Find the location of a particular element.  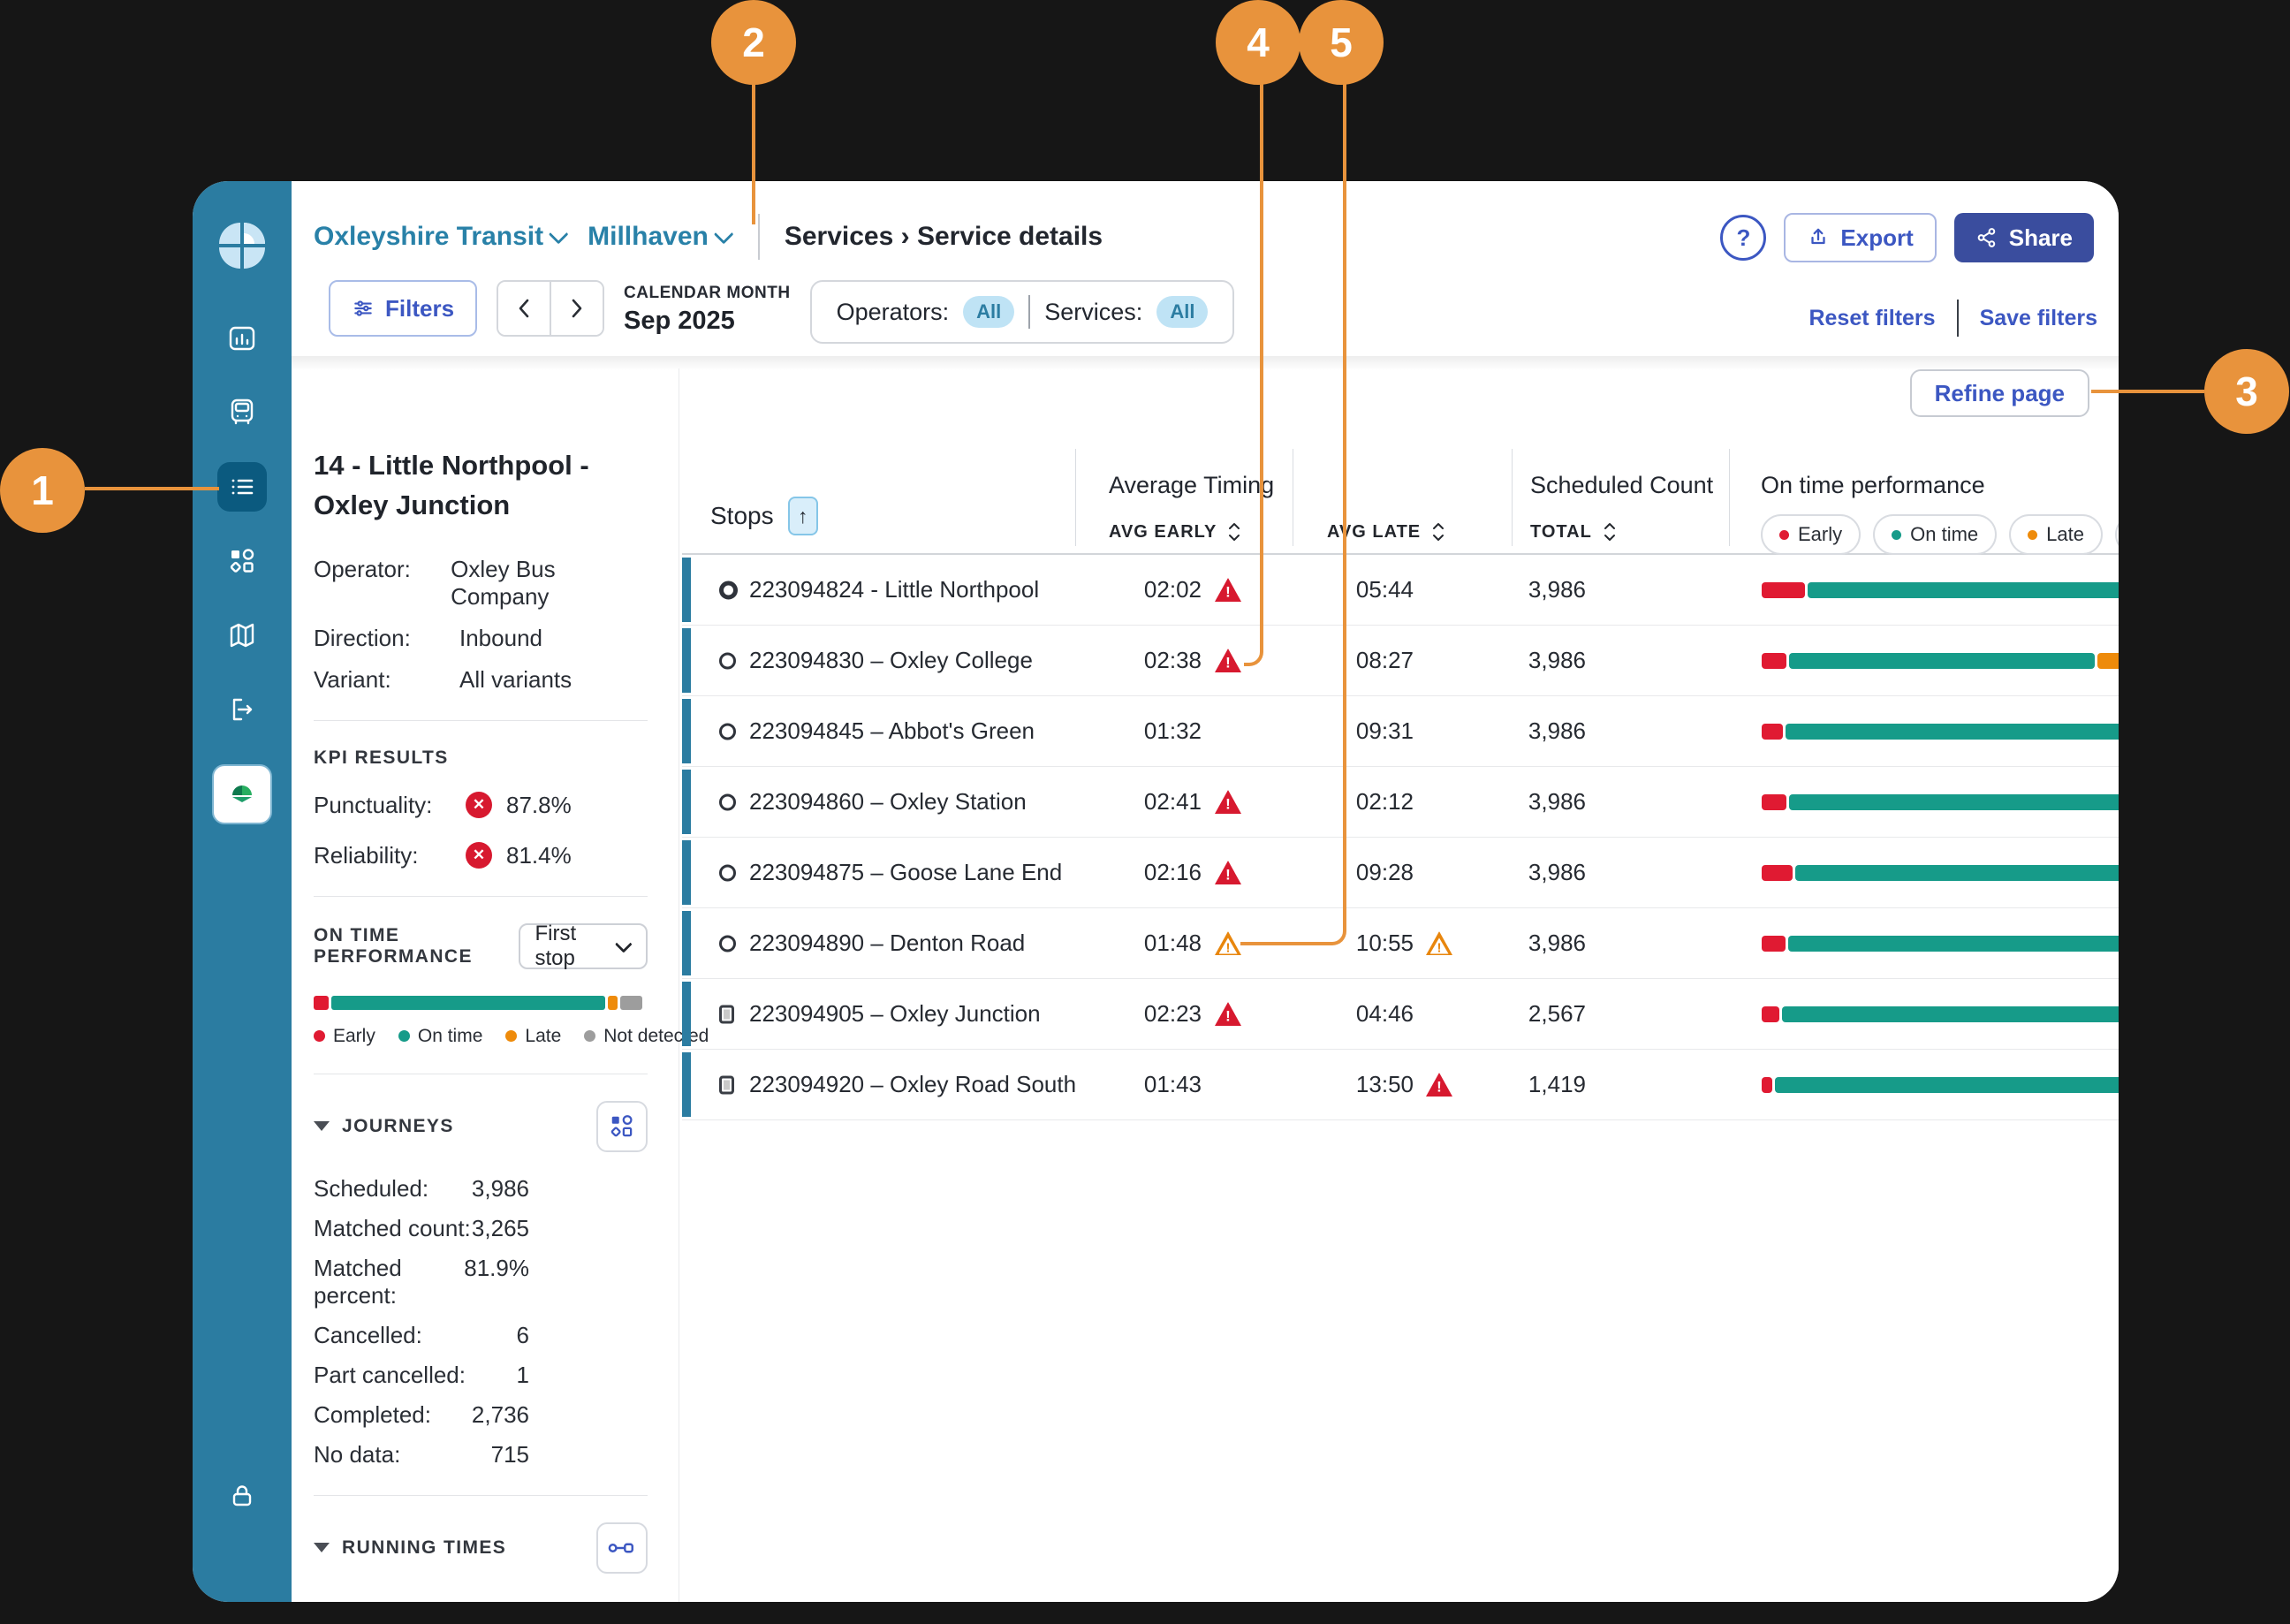

export-label: Export is located at coordinates (1877, 237).